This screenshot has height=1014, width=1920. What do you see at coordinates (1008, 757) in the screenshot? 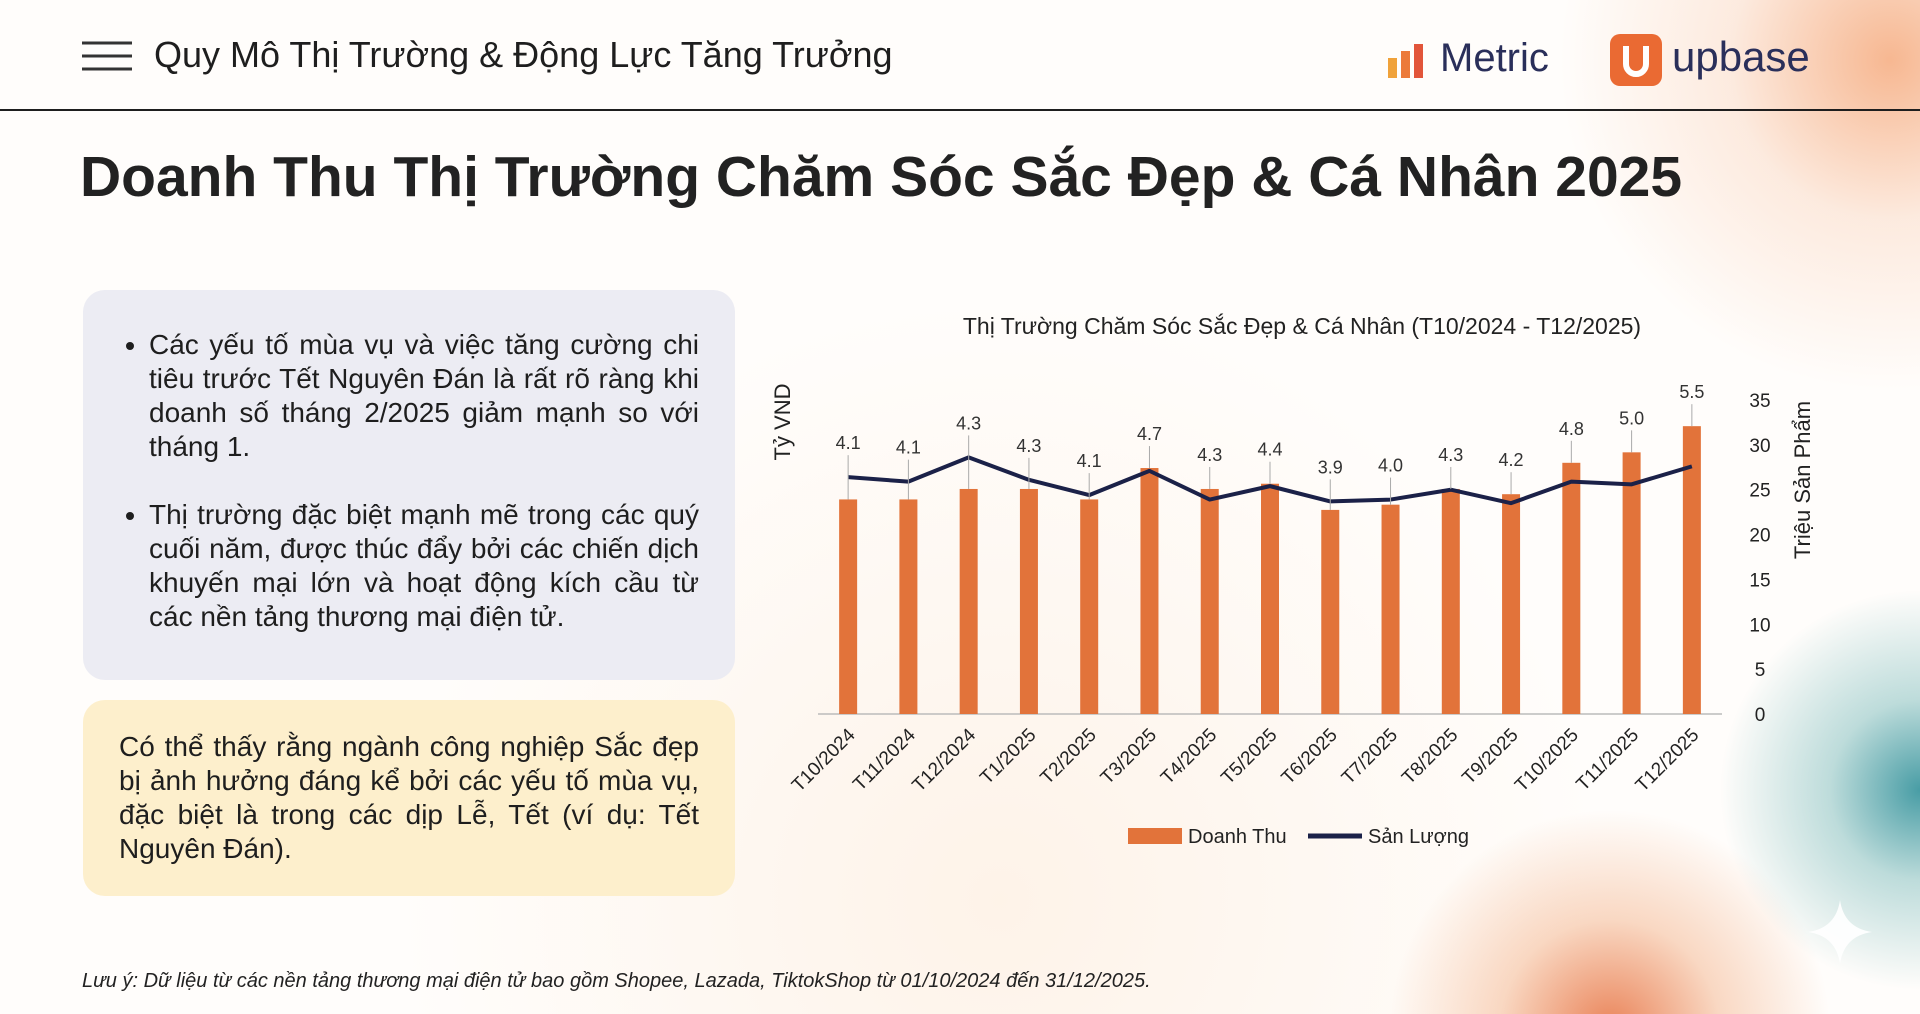
I see `x-tick-label: T1/2025` at bounding box center [1008, 757].